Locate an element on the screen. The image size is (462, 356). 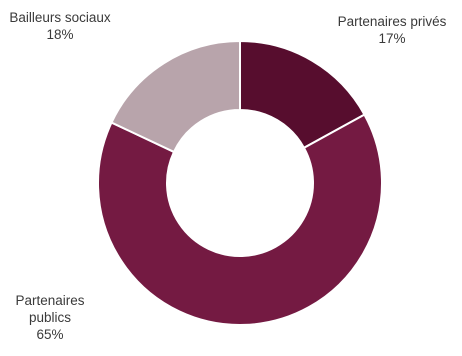
slice-label-1: Partenaires privés 17% is located at coordinates (392, 30).